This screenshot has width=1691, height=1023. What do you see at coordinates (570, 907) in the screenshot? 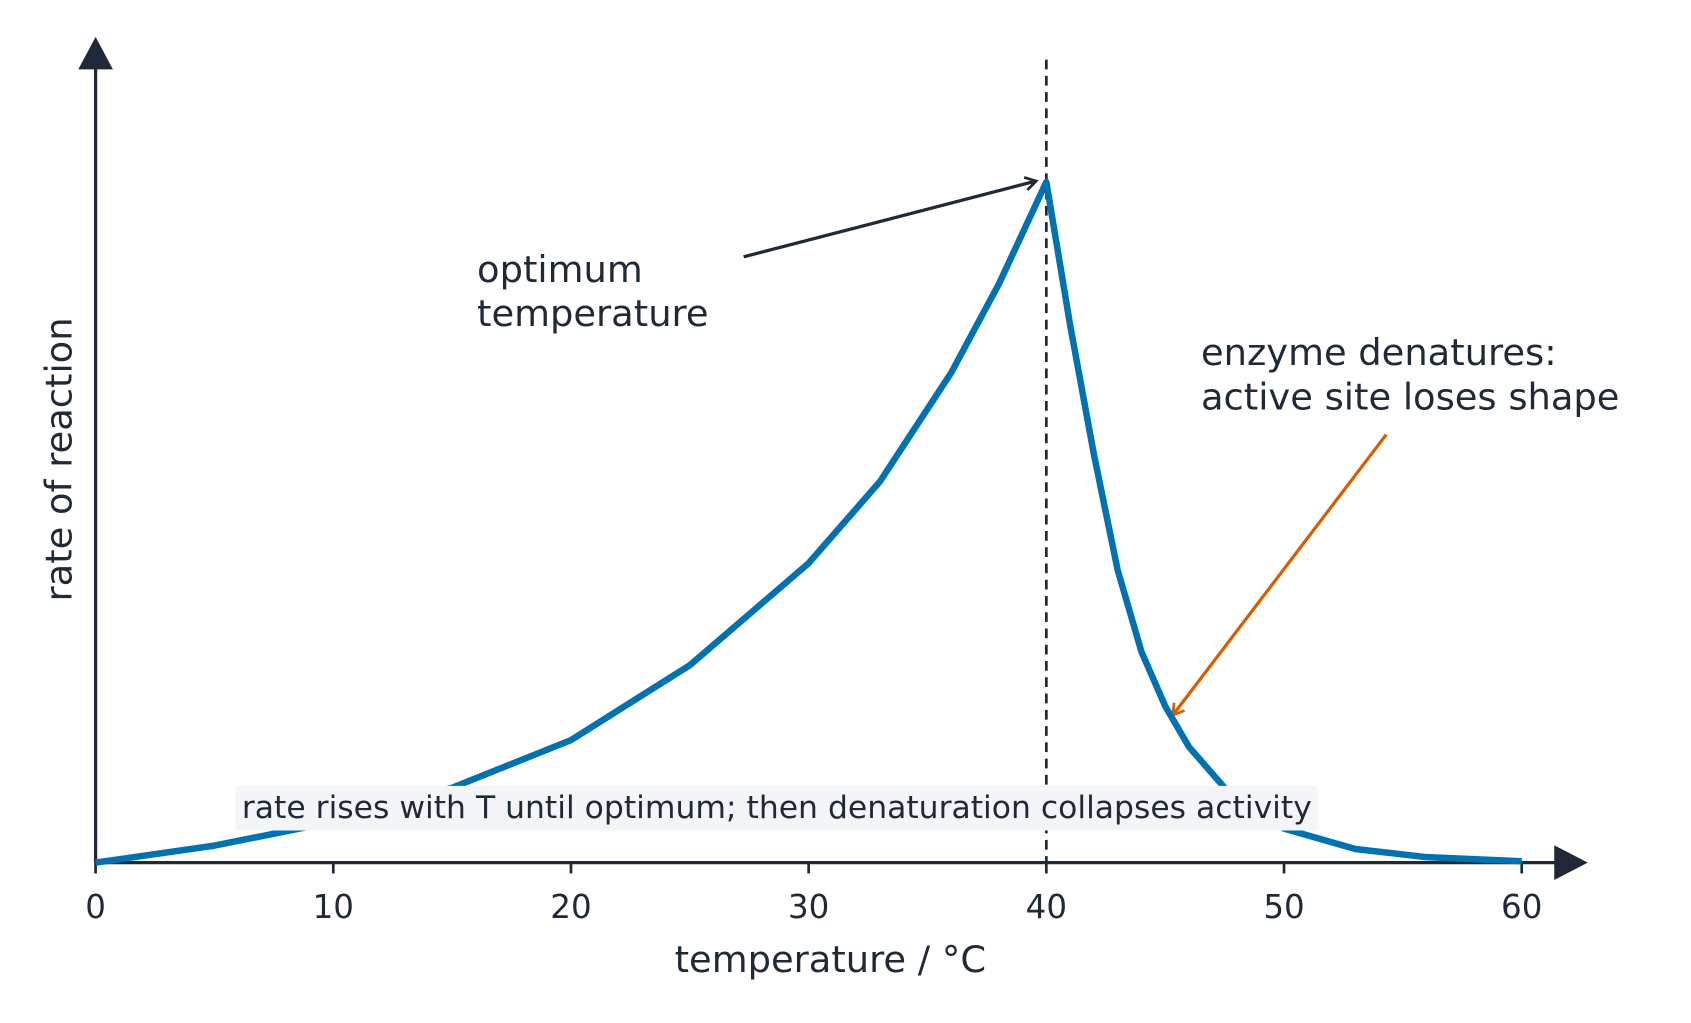
I see `x-tick-label: 20` at bounding box center [570, 907].